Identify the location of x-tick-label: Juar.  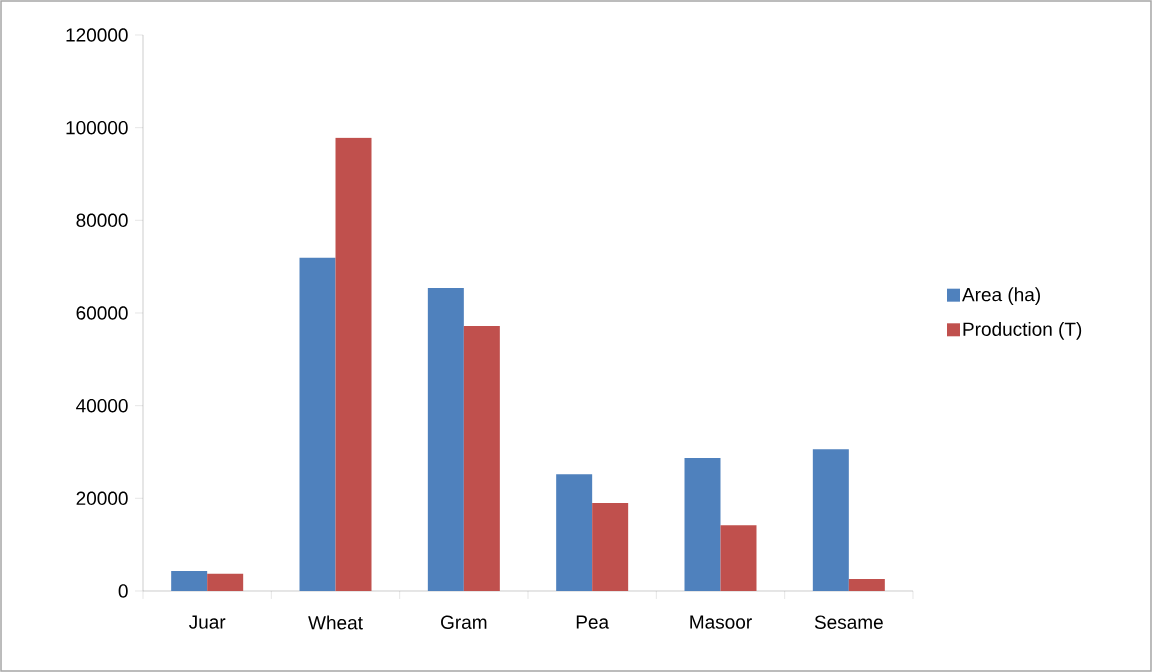
(207, 622).